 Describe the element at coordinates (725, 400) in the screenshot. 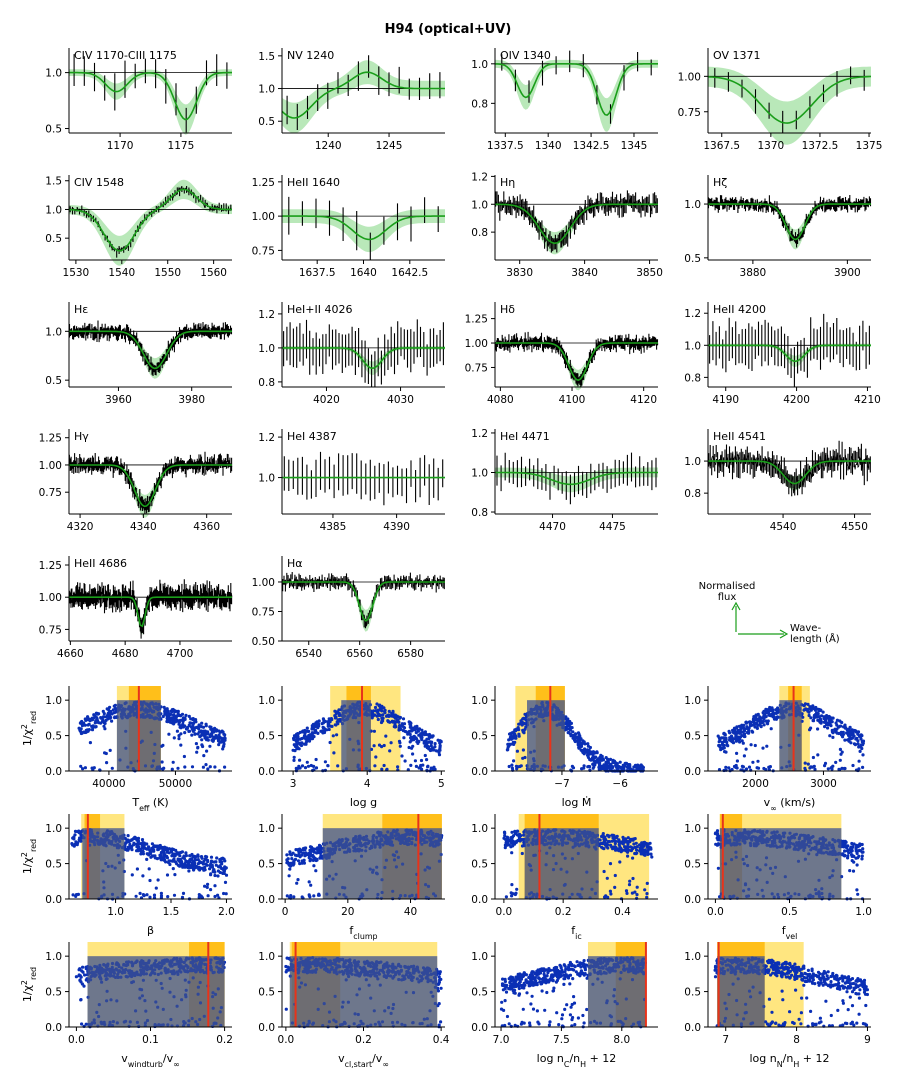

I see `x-tick-label: 4190` at that location.